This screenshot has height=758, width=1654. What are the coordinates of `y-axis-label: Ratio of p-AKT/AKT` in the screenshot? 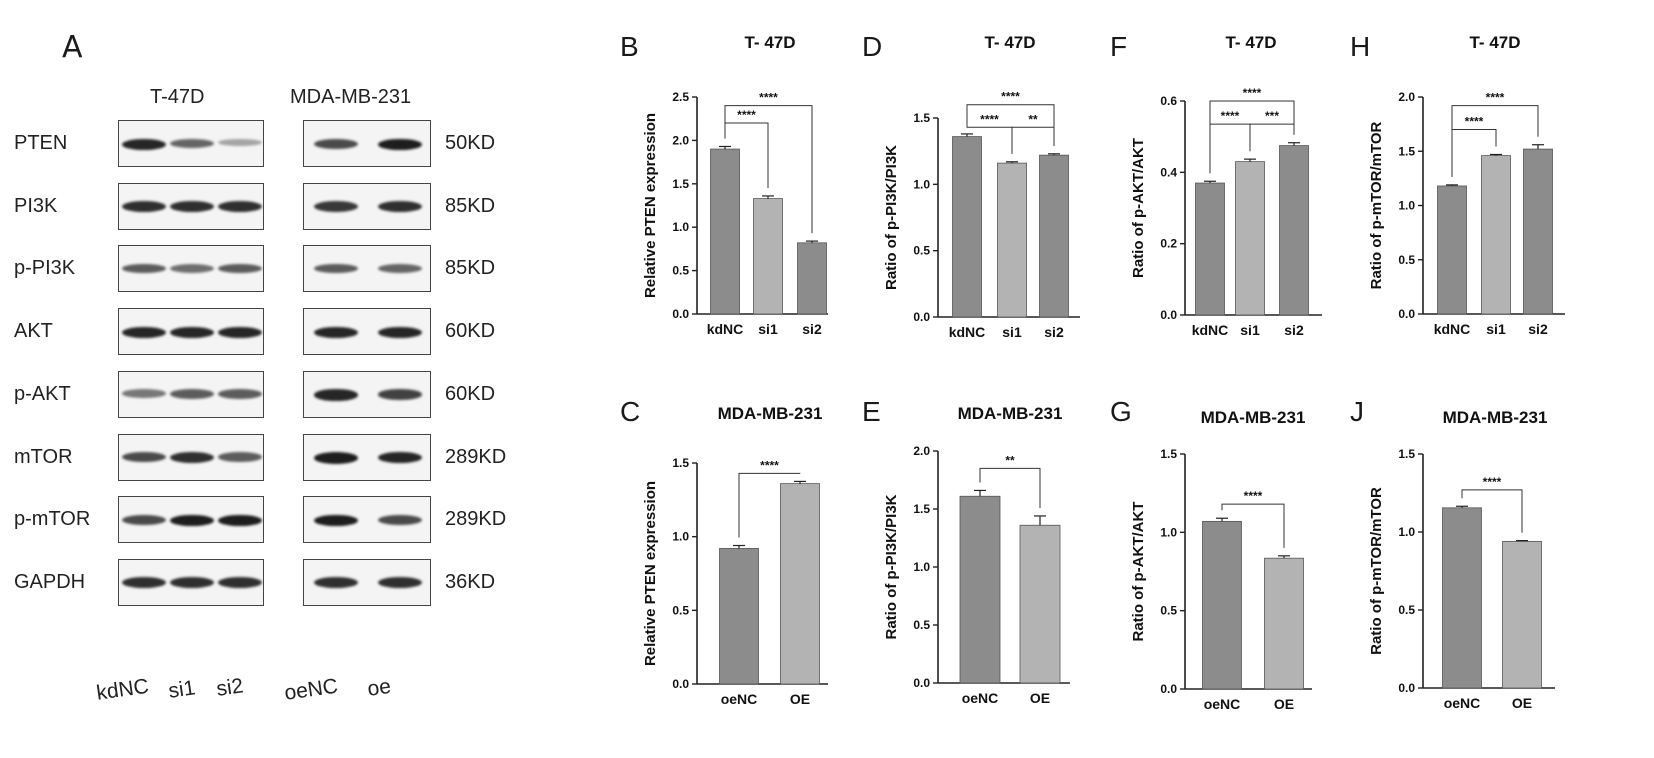 It's located at (1138, 572).